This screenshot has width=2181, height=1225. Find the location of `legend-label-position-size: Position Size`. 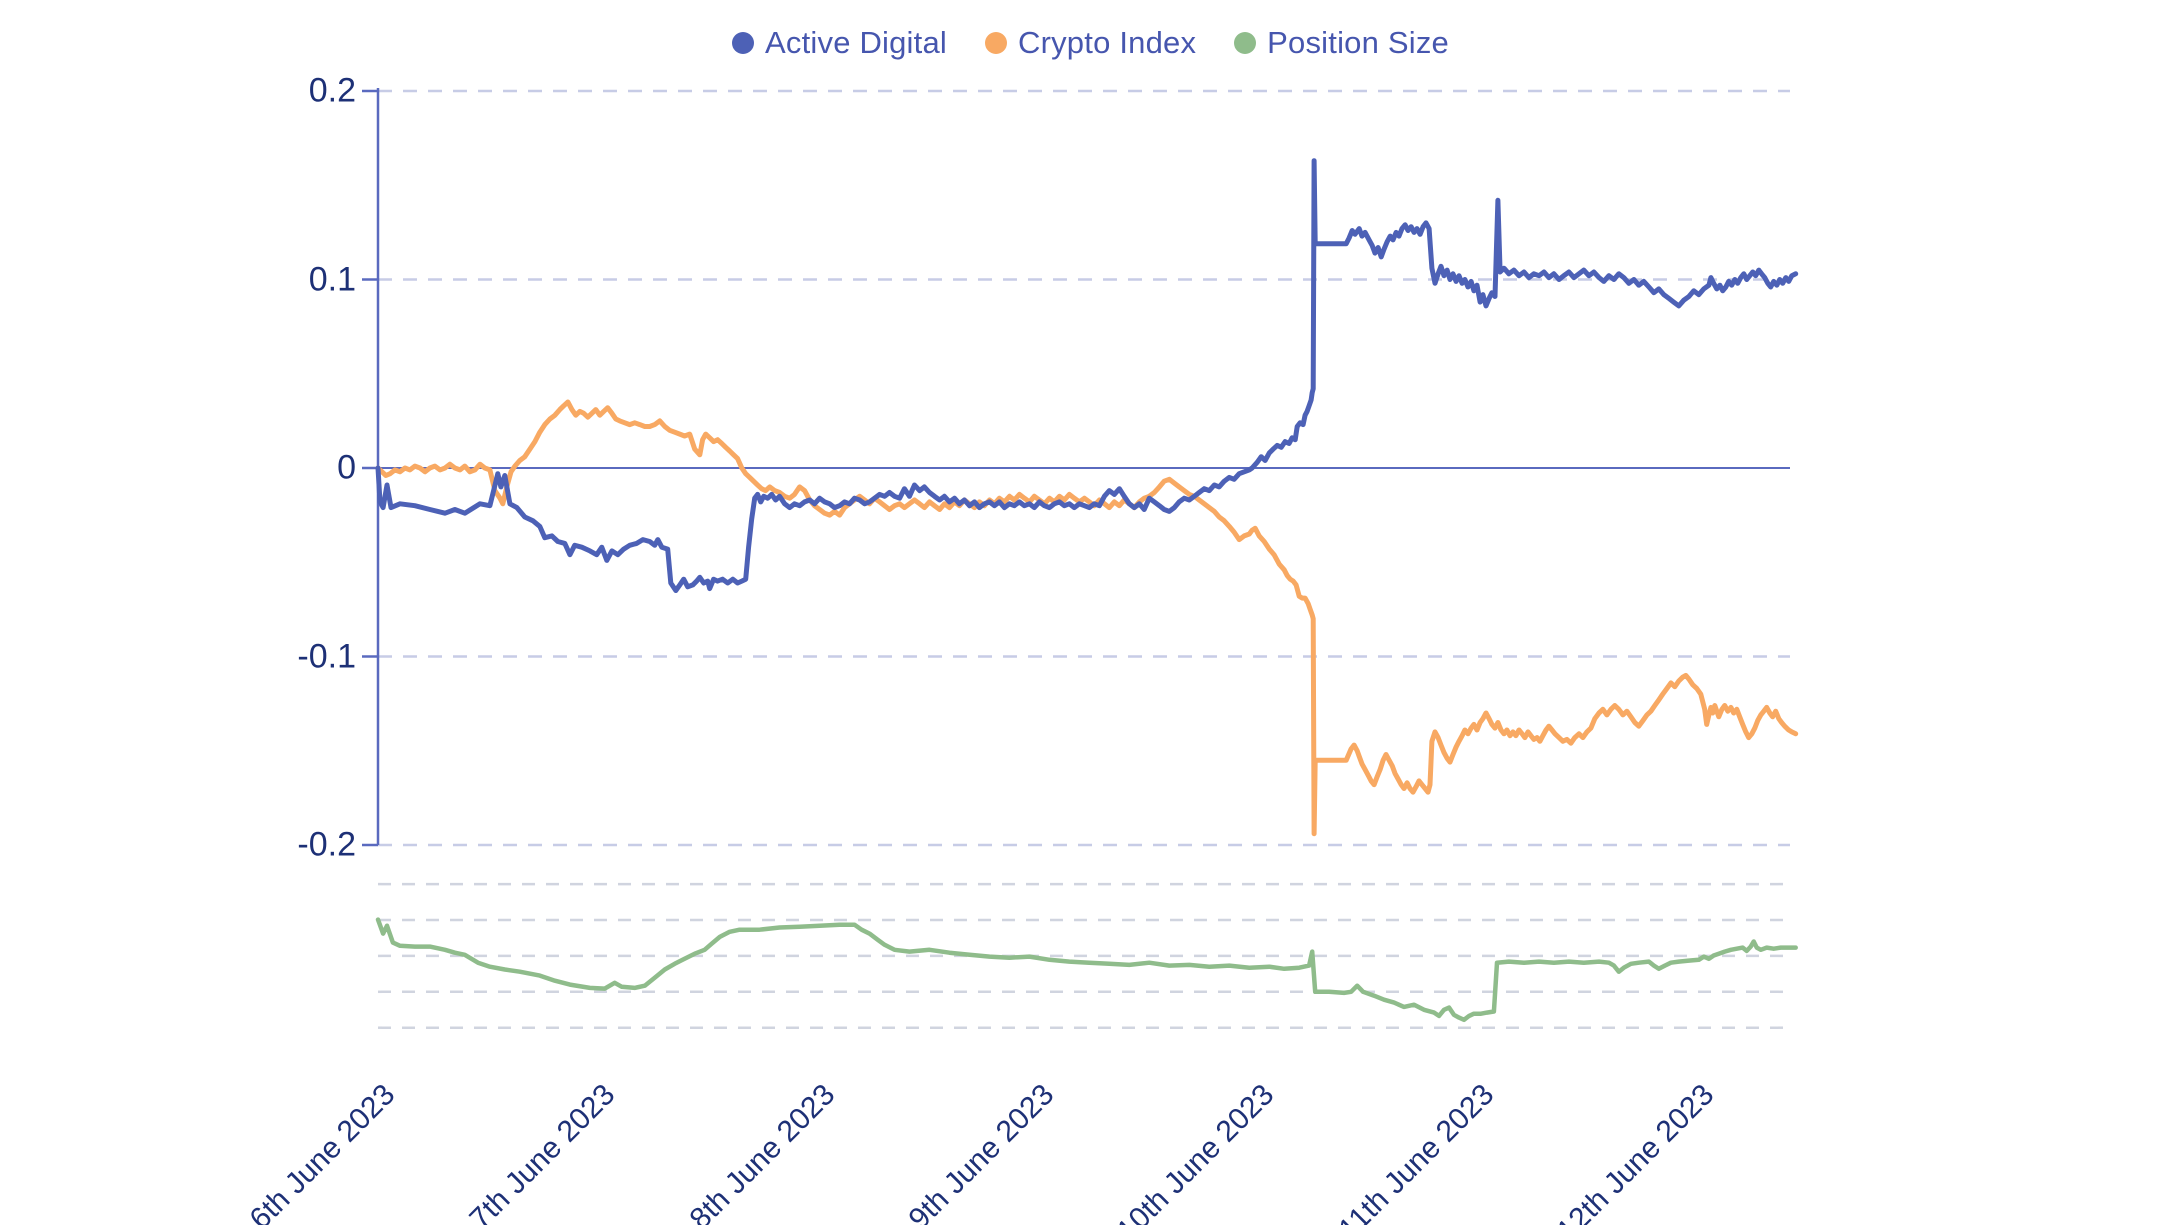

legend-label-position-size: Position Size is located at coordinates (1358, 42).